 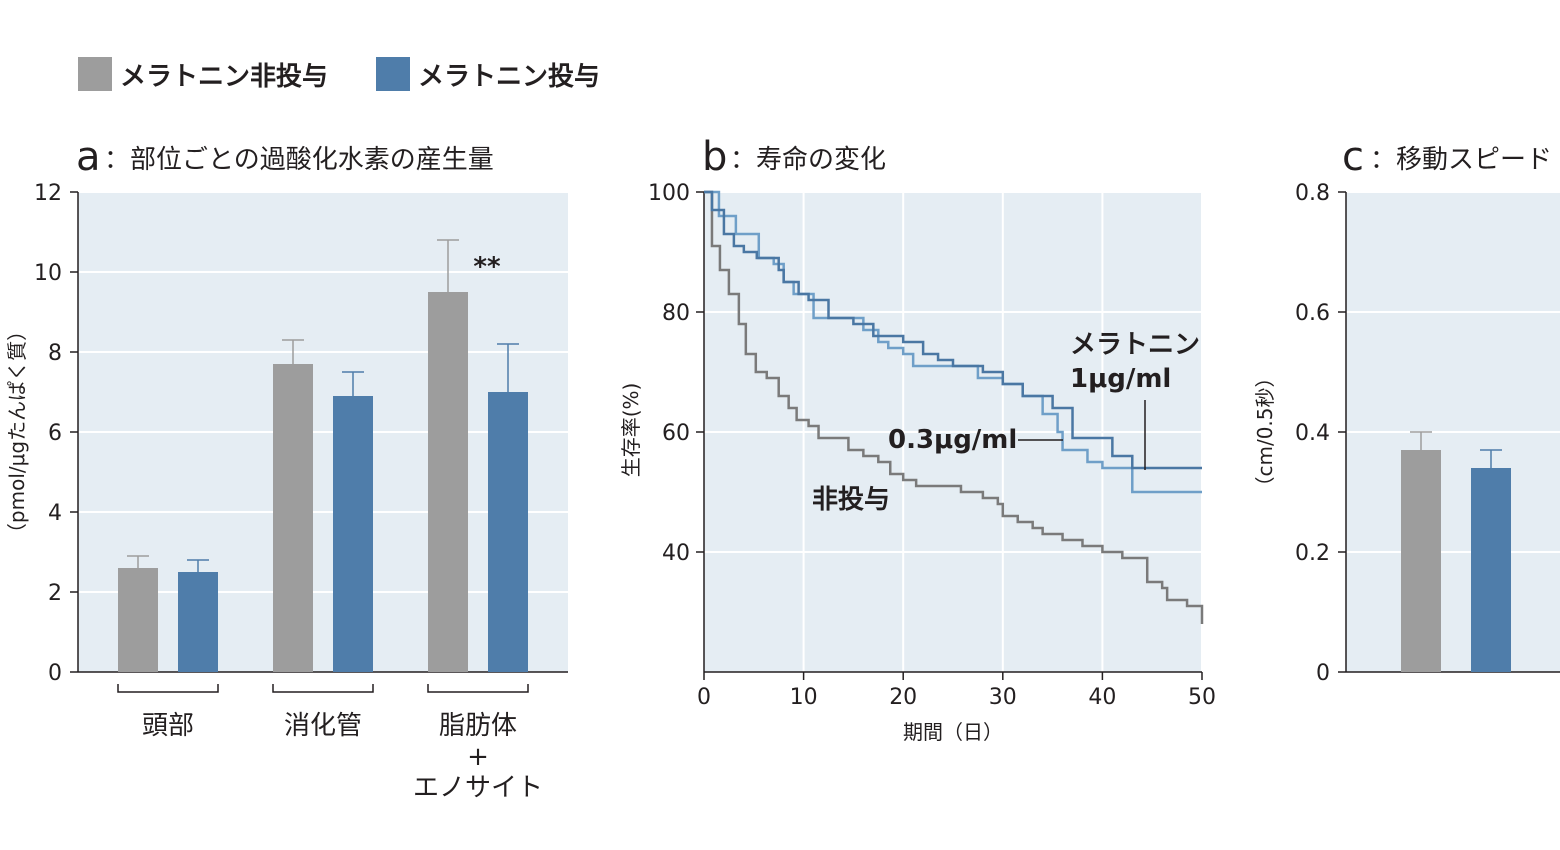 I want to click on y-tick-label: 0.2, so click(x=1312, y=553).